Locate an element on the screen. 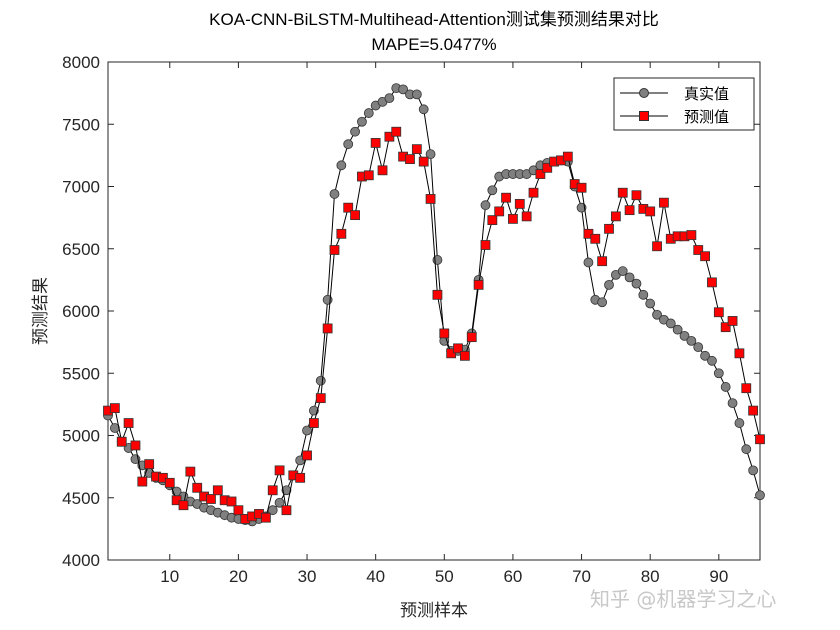  watermark: 知乎 @机器学习之心 is located at coordinates (683, 599).